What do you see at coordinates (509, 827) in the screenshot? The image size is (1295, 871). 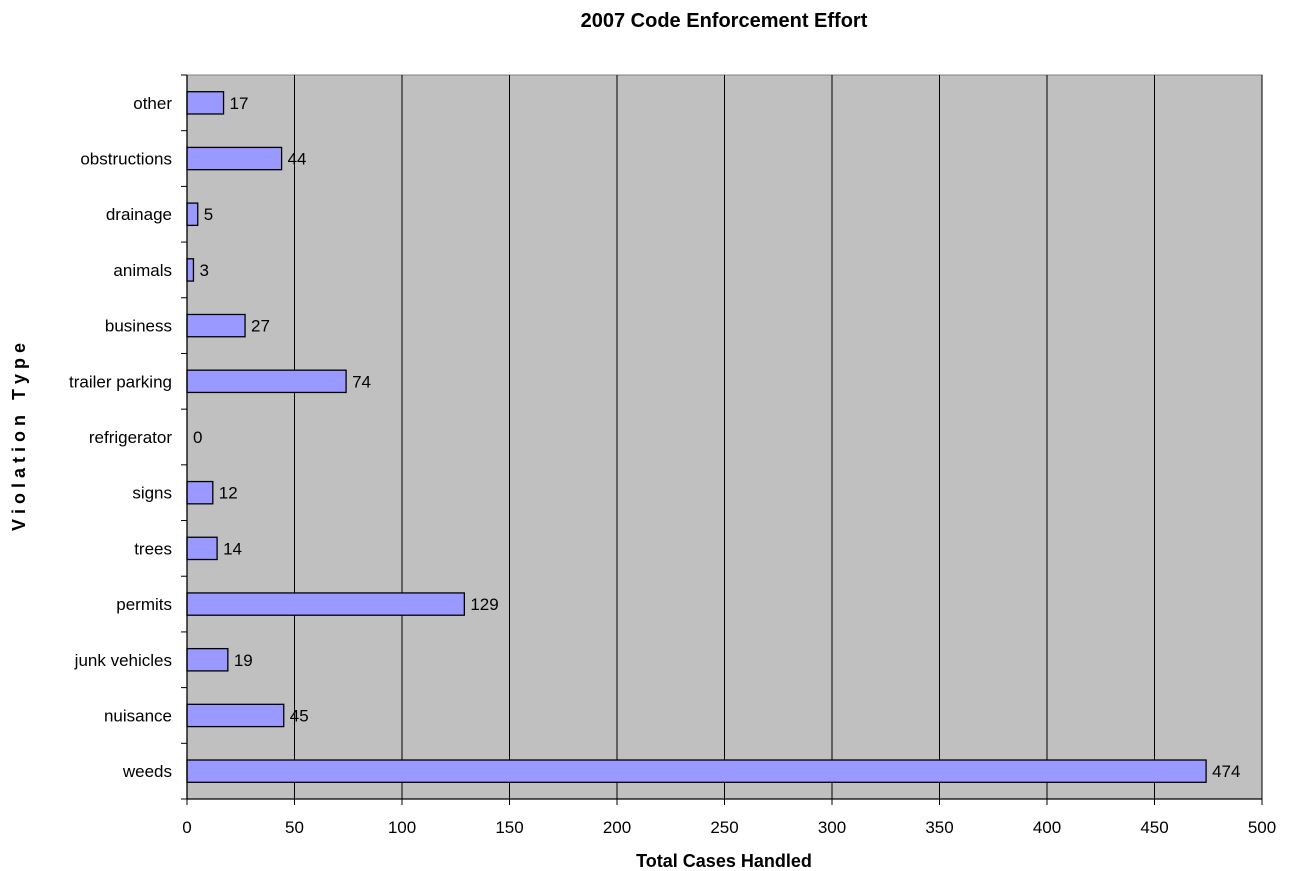 I see `x-tick-label-150: 150` at bounding box center [509, 827].